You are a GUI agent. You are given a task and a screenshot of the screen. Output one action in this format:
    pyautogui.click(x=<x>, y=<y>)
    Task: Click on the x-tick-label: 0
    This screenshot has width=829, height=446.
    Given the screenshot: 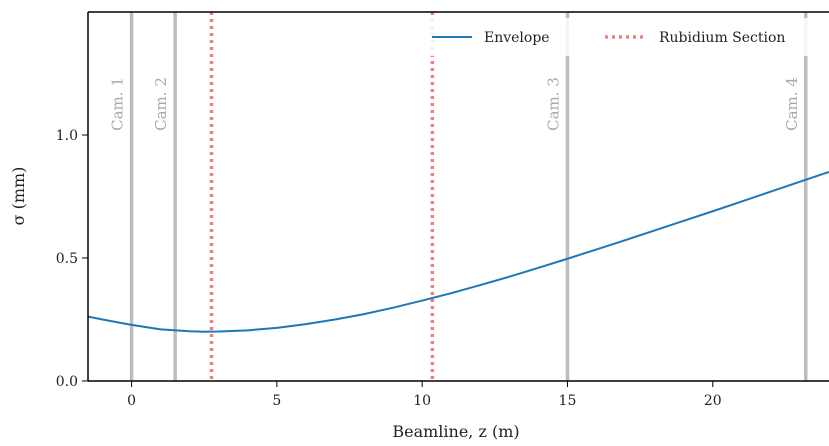 What is the action you would take?
    pyautogui.click(x=131, y=401)
    